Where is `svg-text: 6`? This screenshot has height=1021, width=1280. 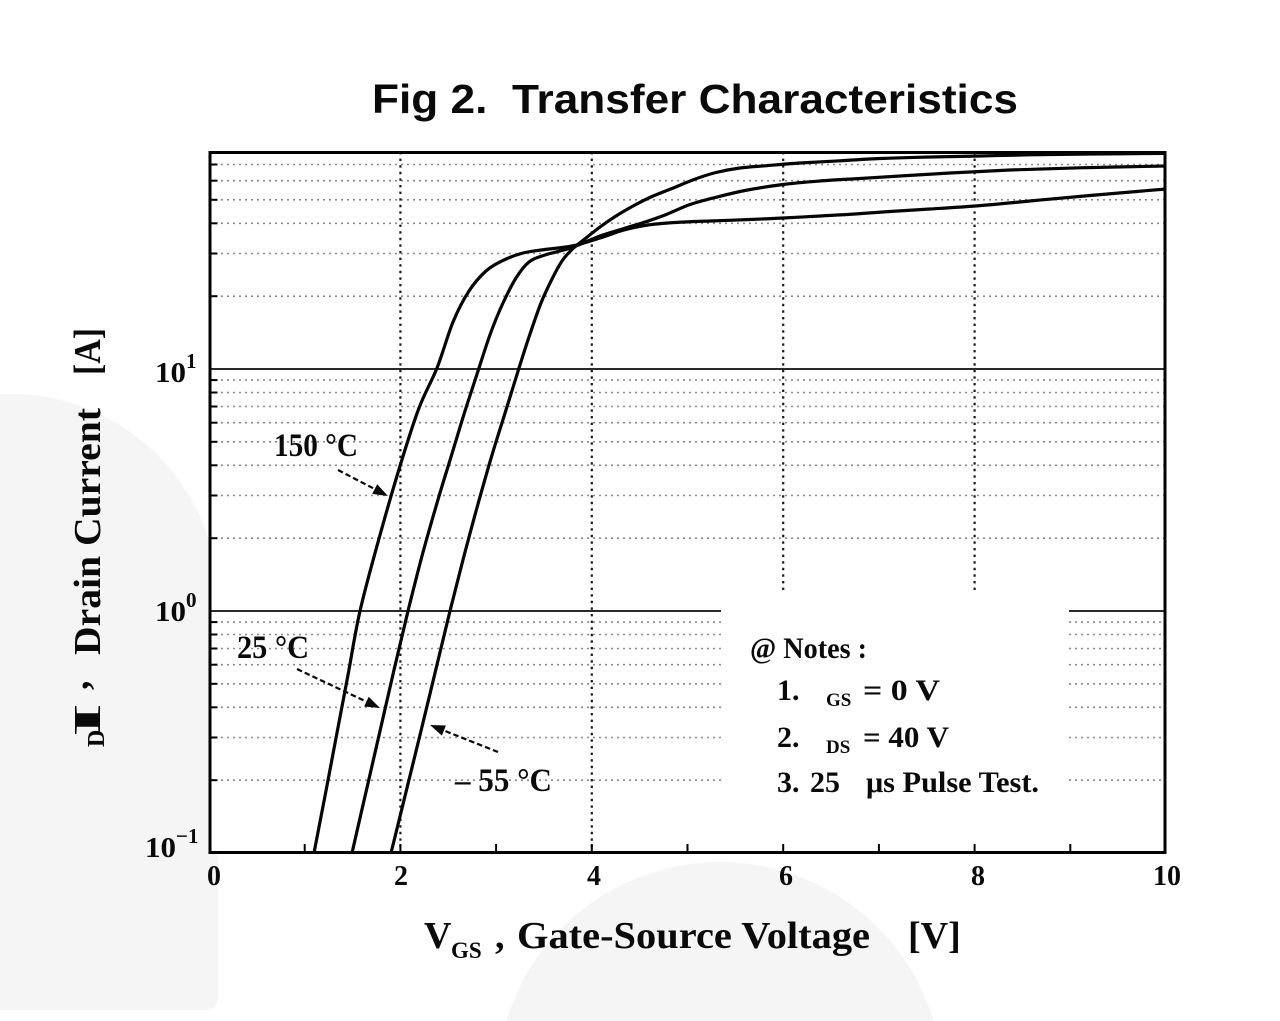 svg-text: 6 is located at coordinates (786, 876).